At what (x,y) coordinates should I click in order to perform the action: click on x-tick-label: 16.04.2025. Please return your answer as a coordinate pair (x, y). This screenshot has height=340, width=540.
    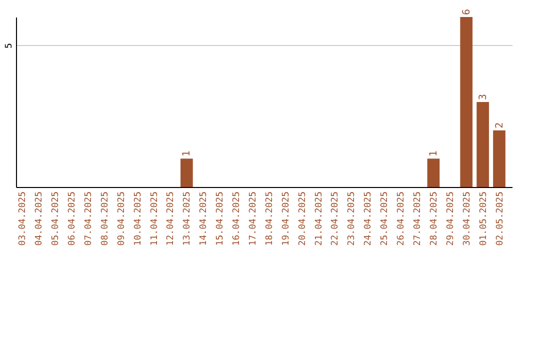
    Looking at the image, I should click on (237, 219).